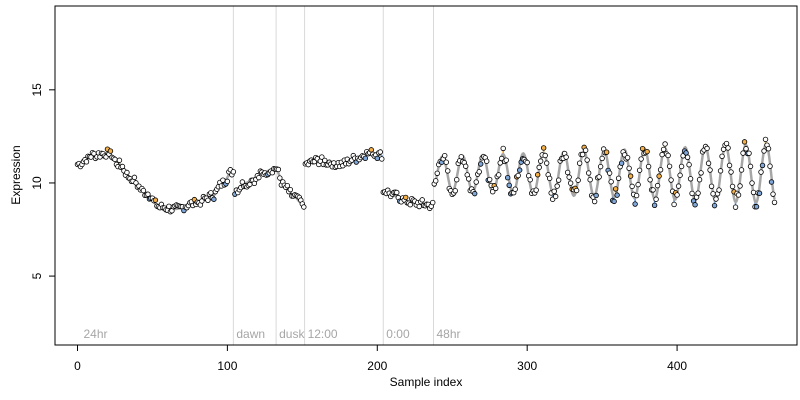  Describe the element at coordinates (426, 382) in the screenshot. I see `x-axis-title: Sample index` at that location.